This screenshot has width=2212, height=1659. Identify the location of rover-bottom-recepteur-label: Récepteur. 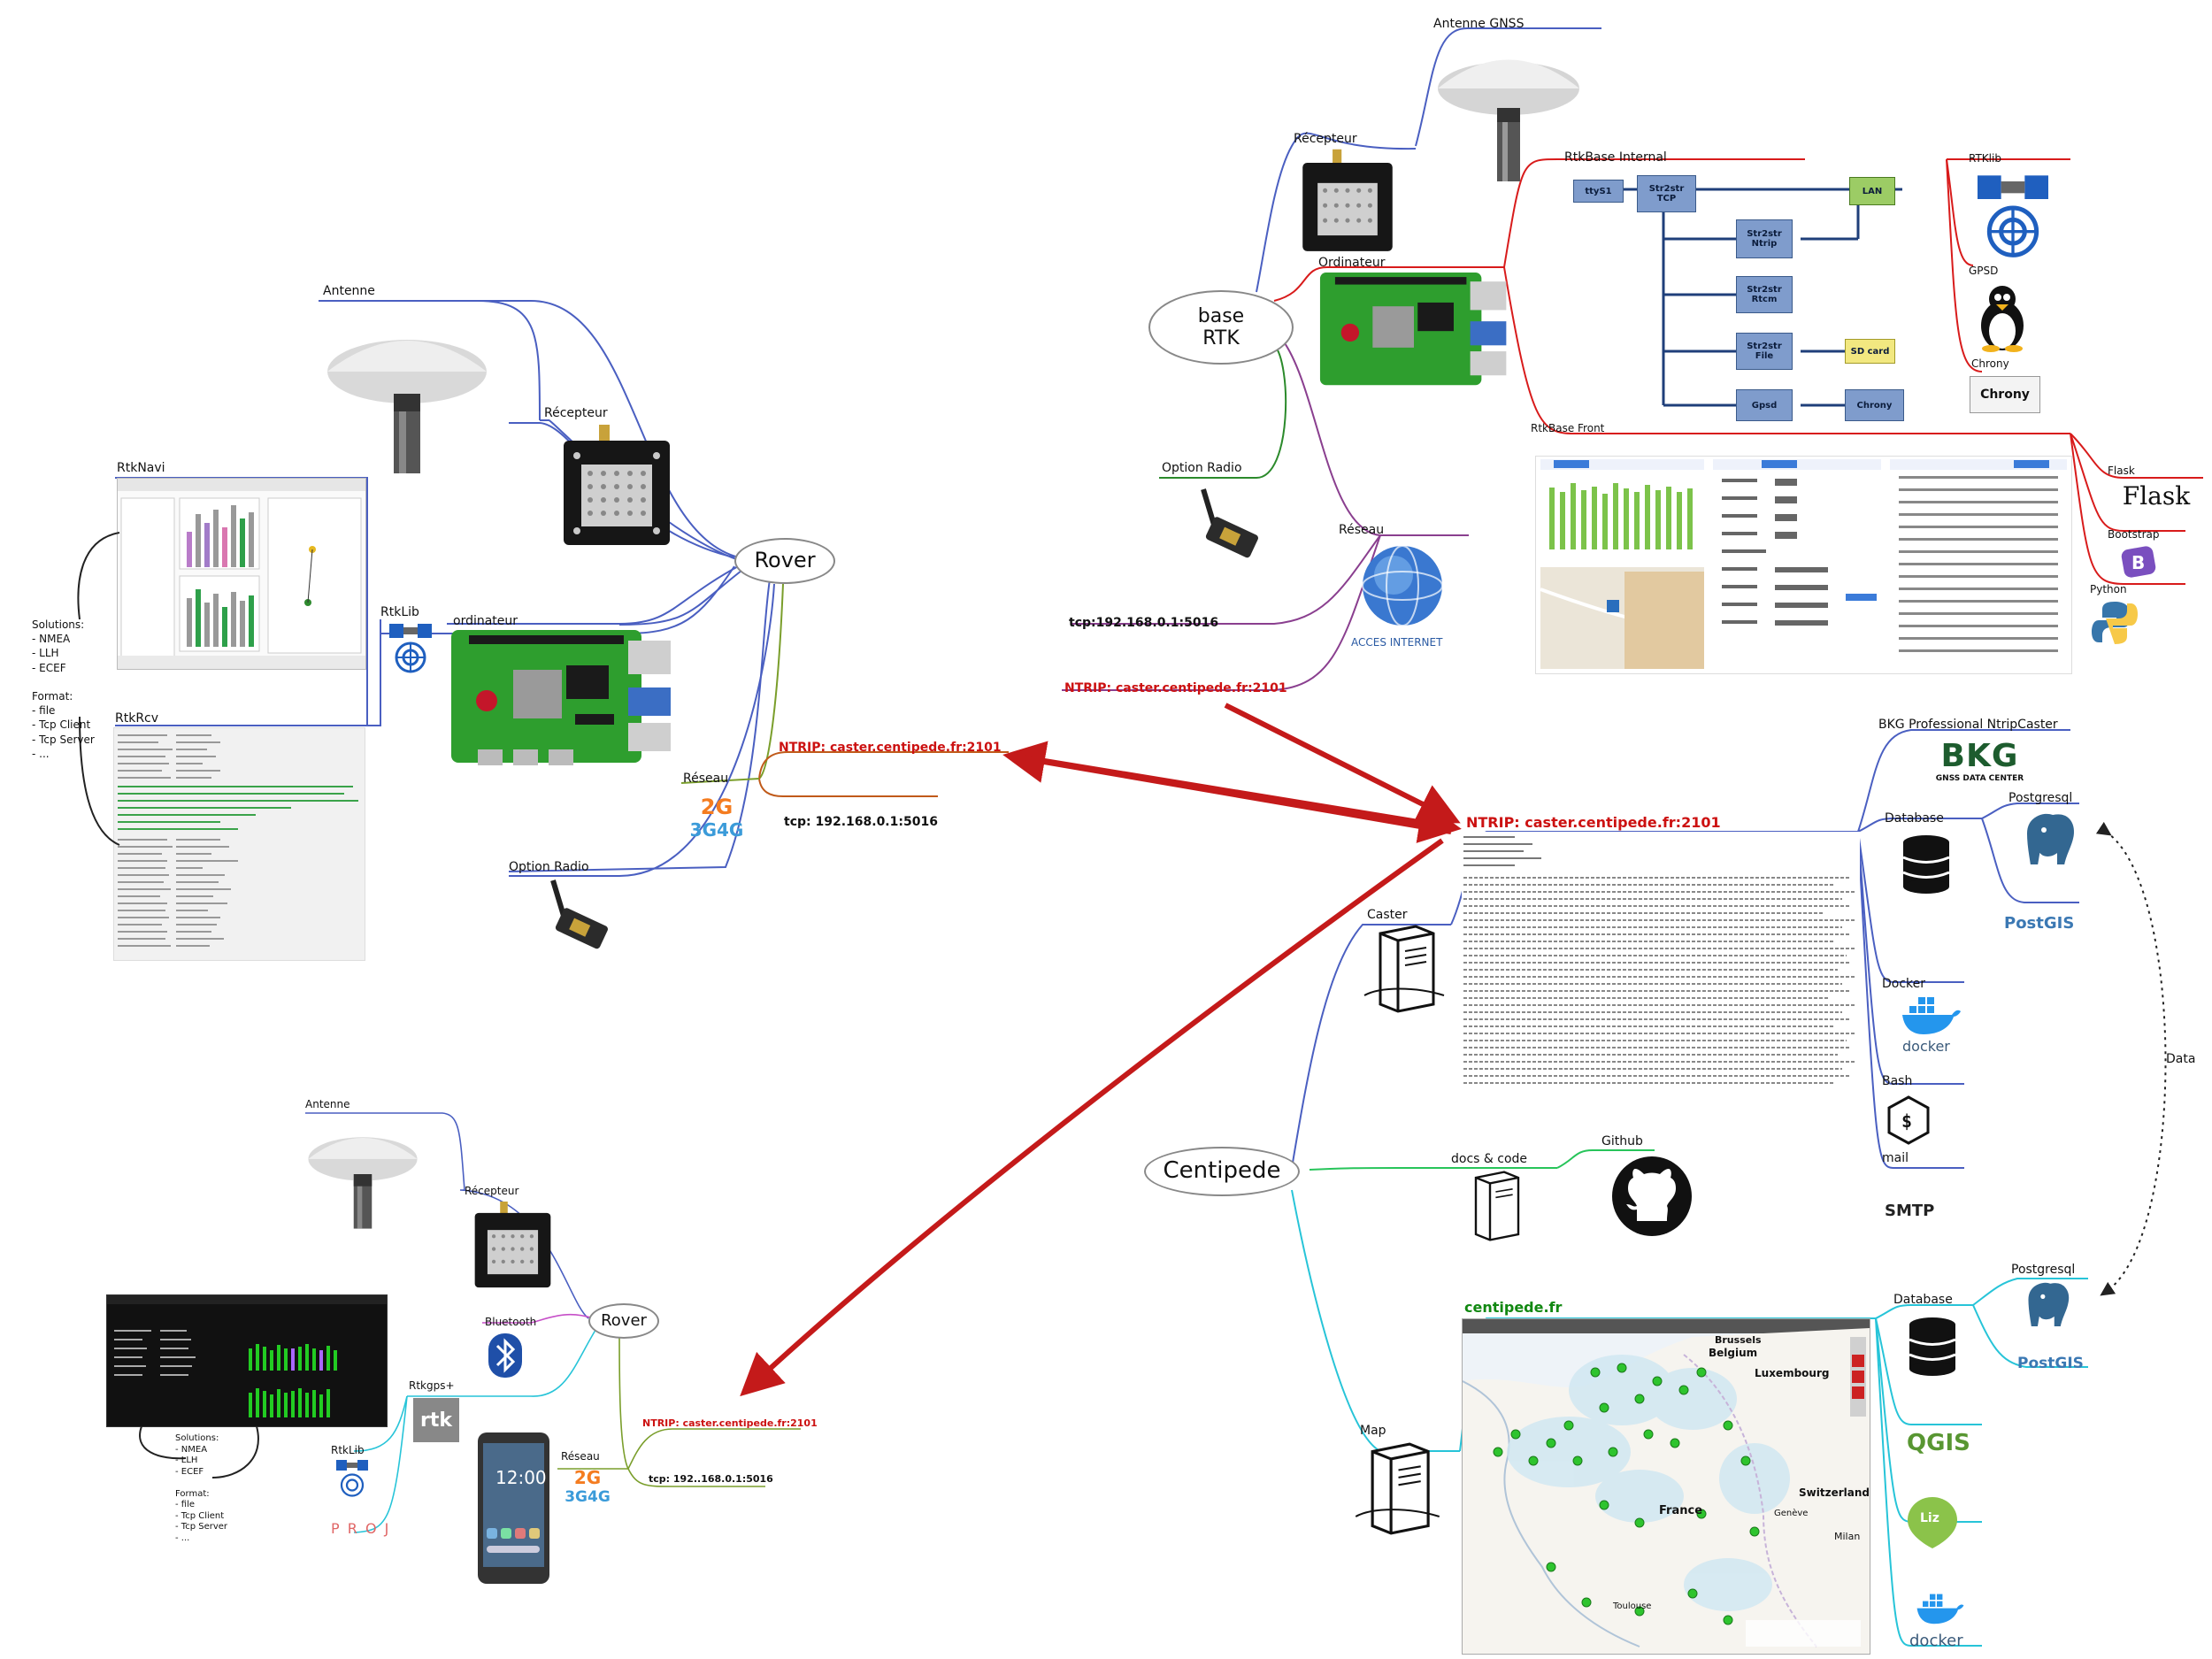
(492, 1191).